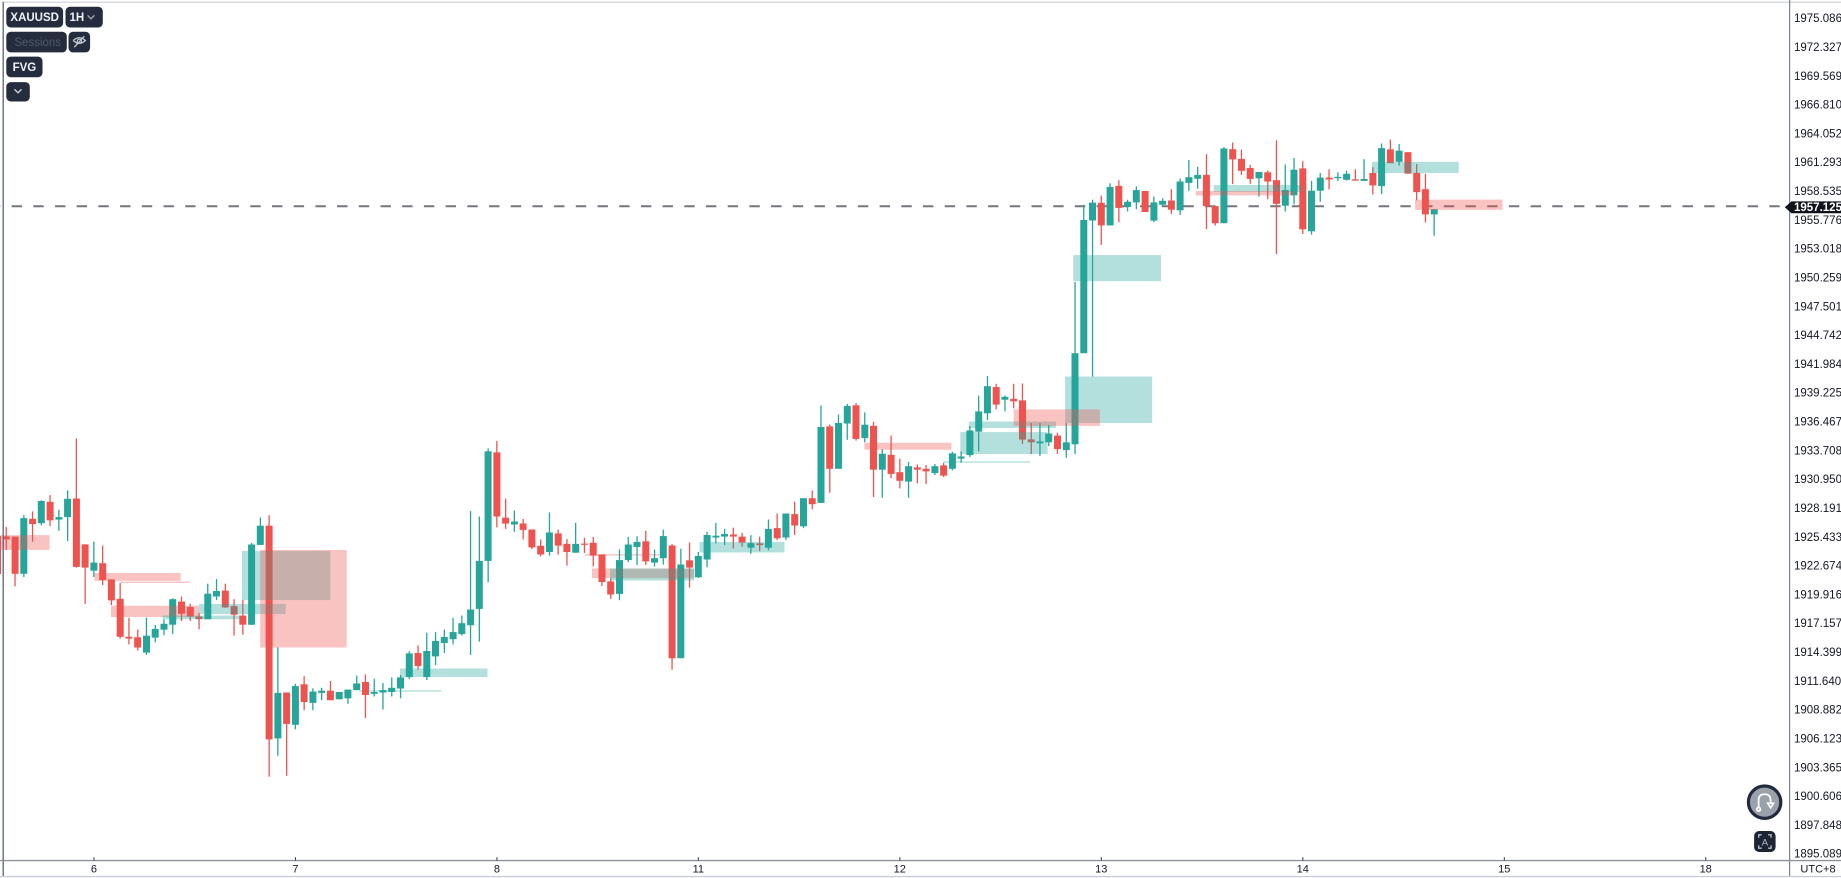  I want to click on svg-text: 7, so click(295, 870).